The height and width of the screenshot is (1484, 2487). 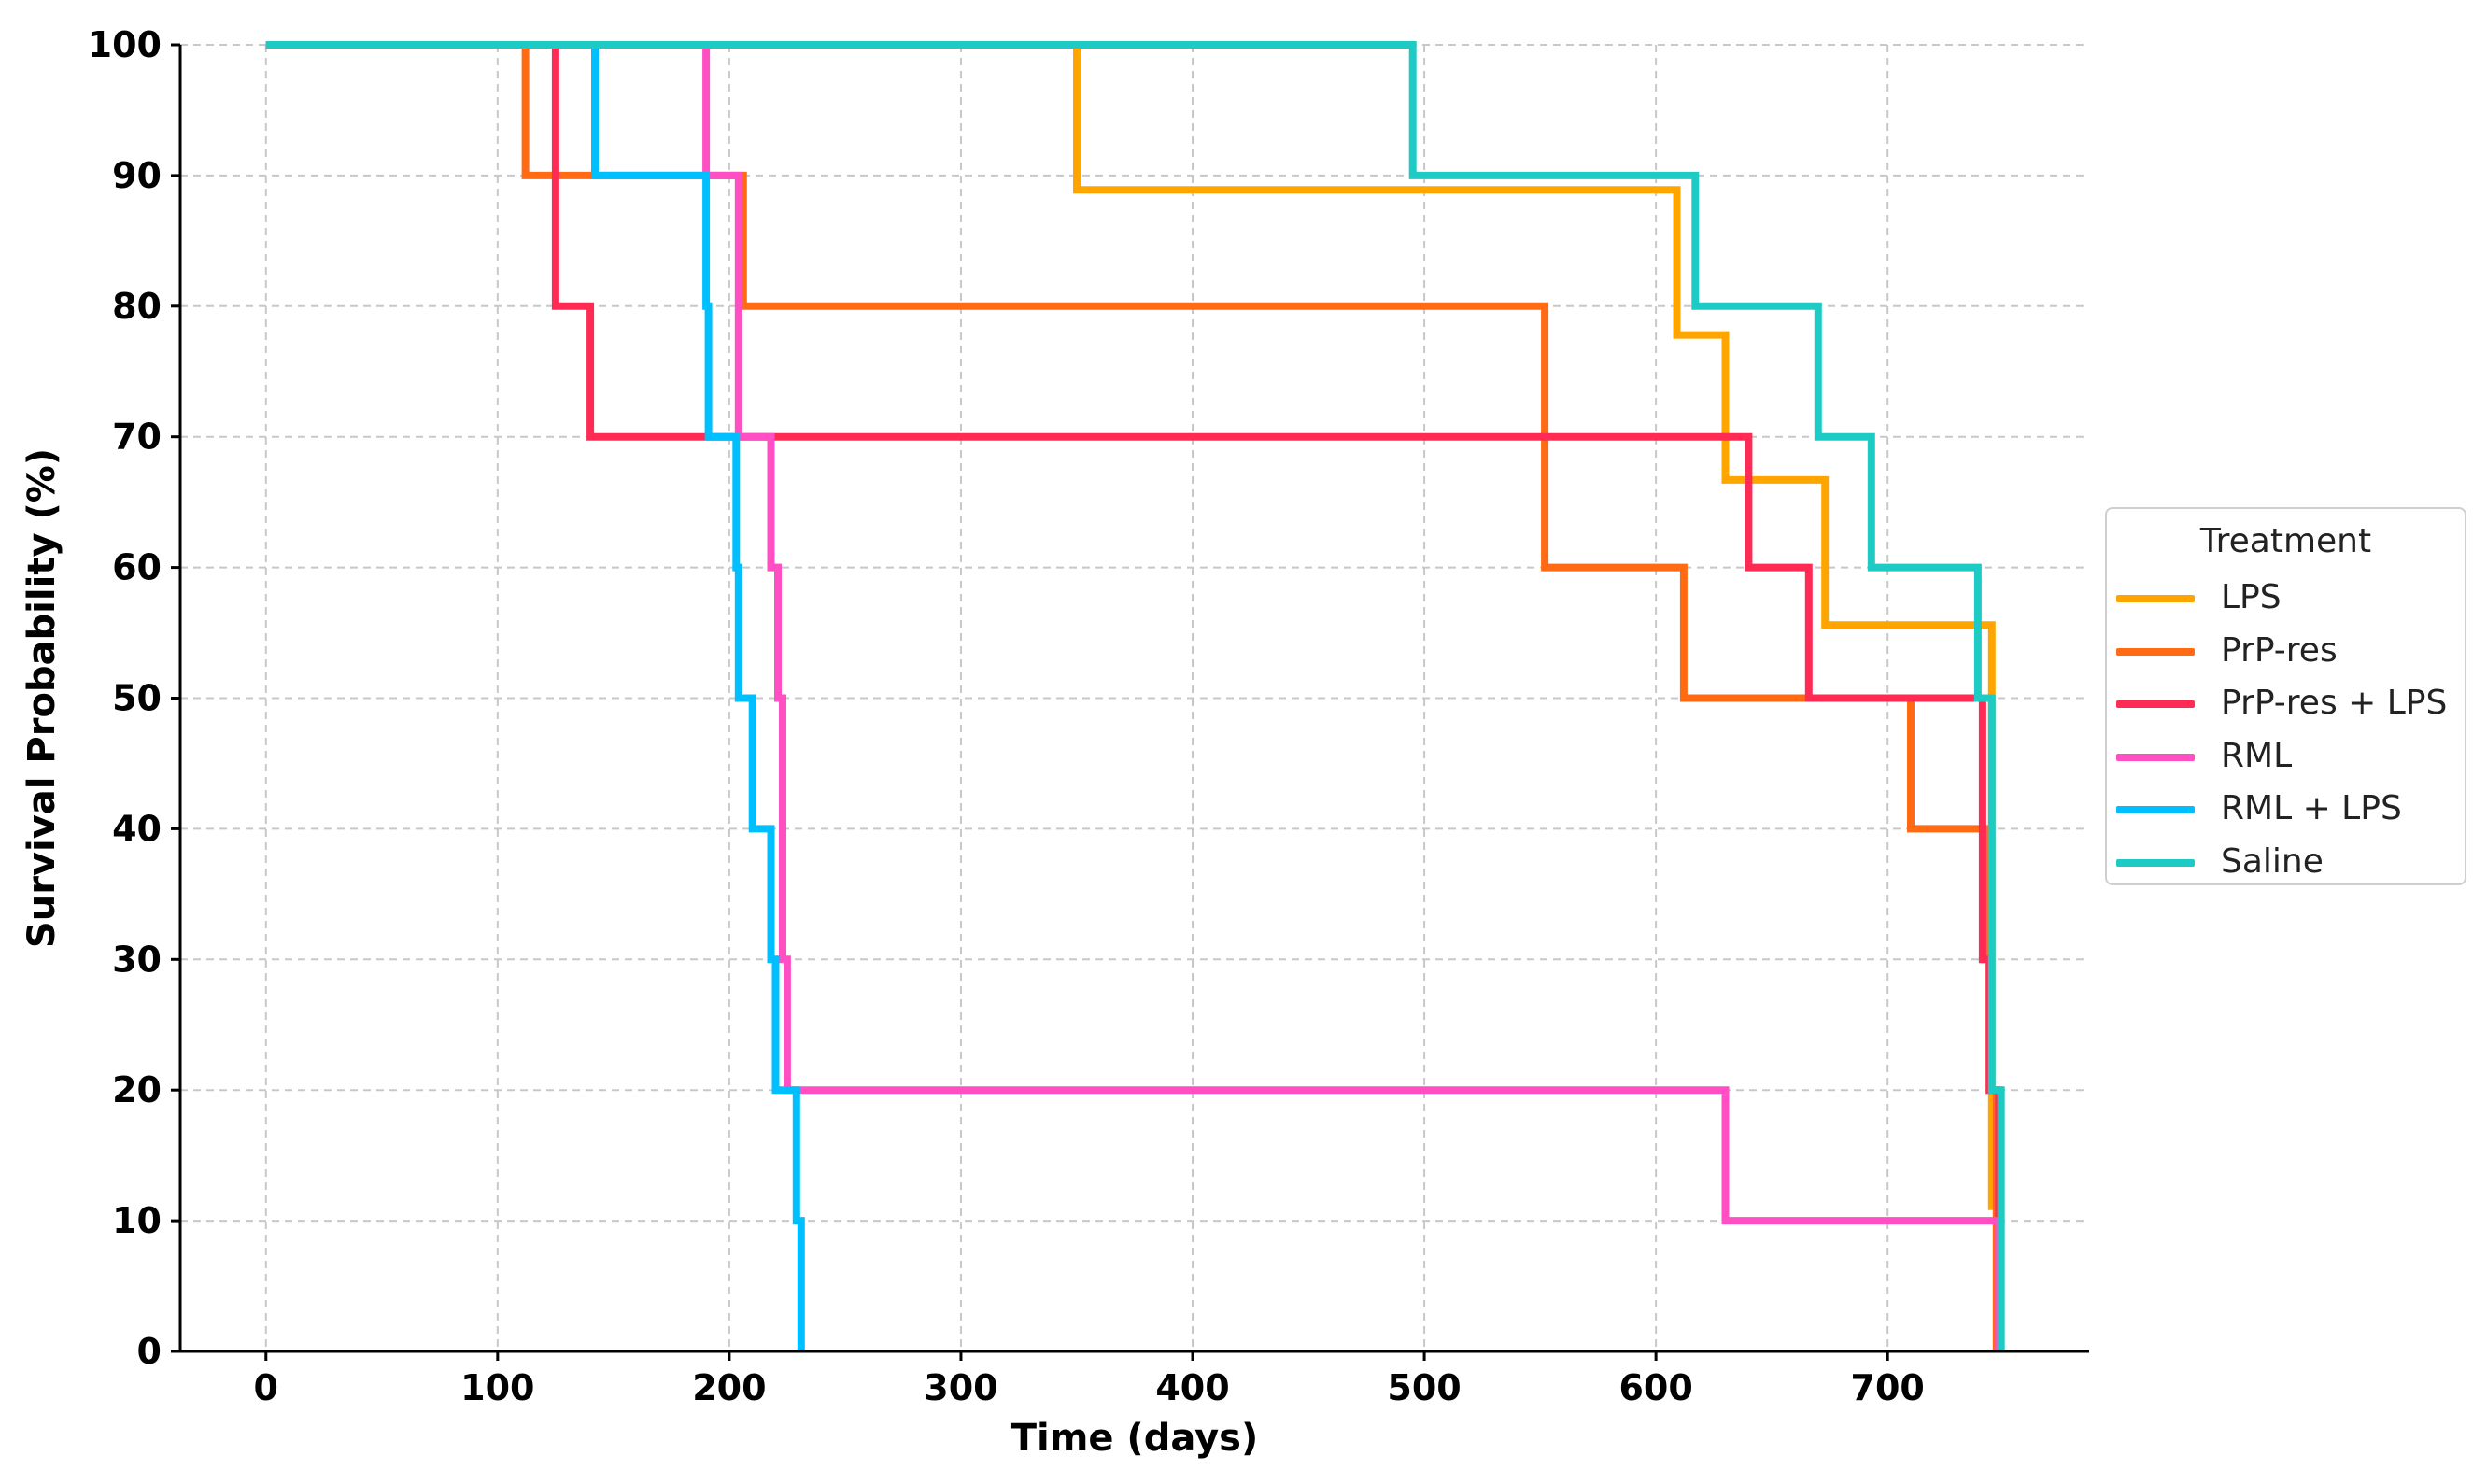 I want to click on legend-swatch-rml, so click(x=2155, y=757).